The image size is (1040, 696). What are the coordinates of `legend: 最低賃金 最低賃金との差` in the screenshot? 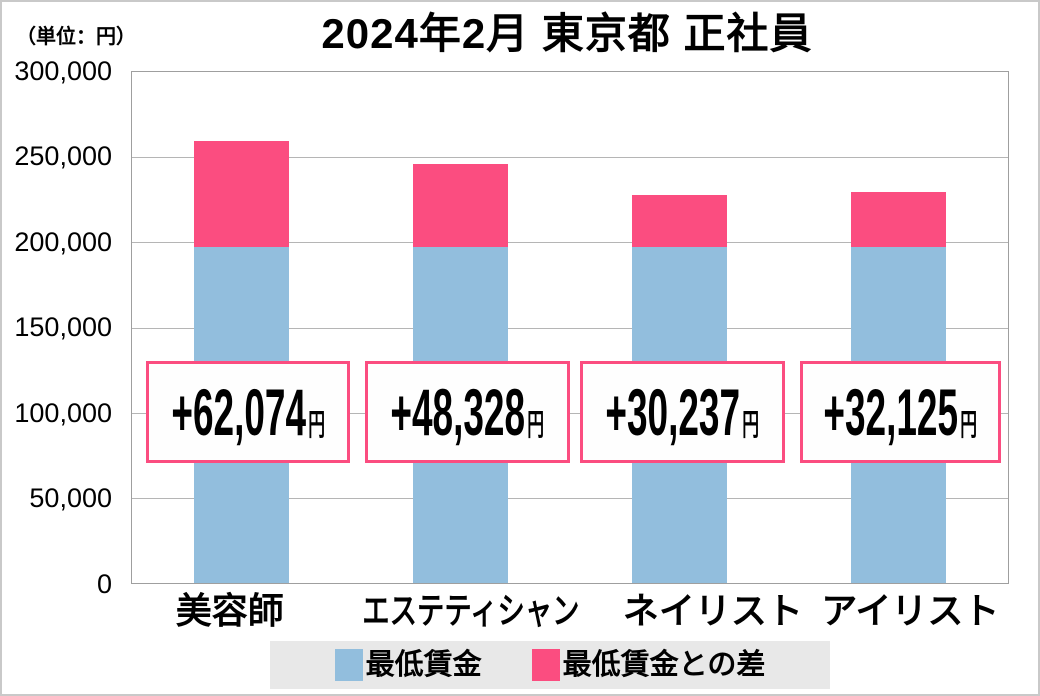 It's located at (550, 665).